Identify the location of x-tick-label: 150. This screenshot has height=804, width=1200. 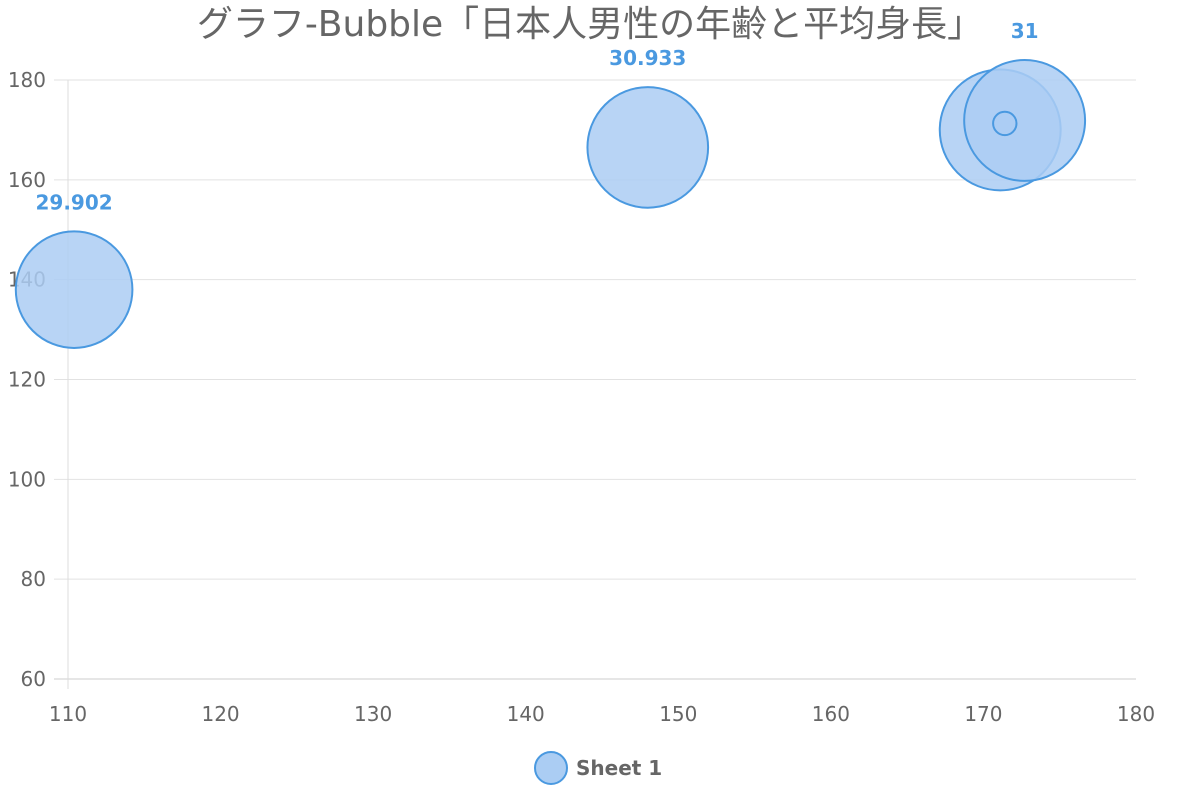
(678, 714).